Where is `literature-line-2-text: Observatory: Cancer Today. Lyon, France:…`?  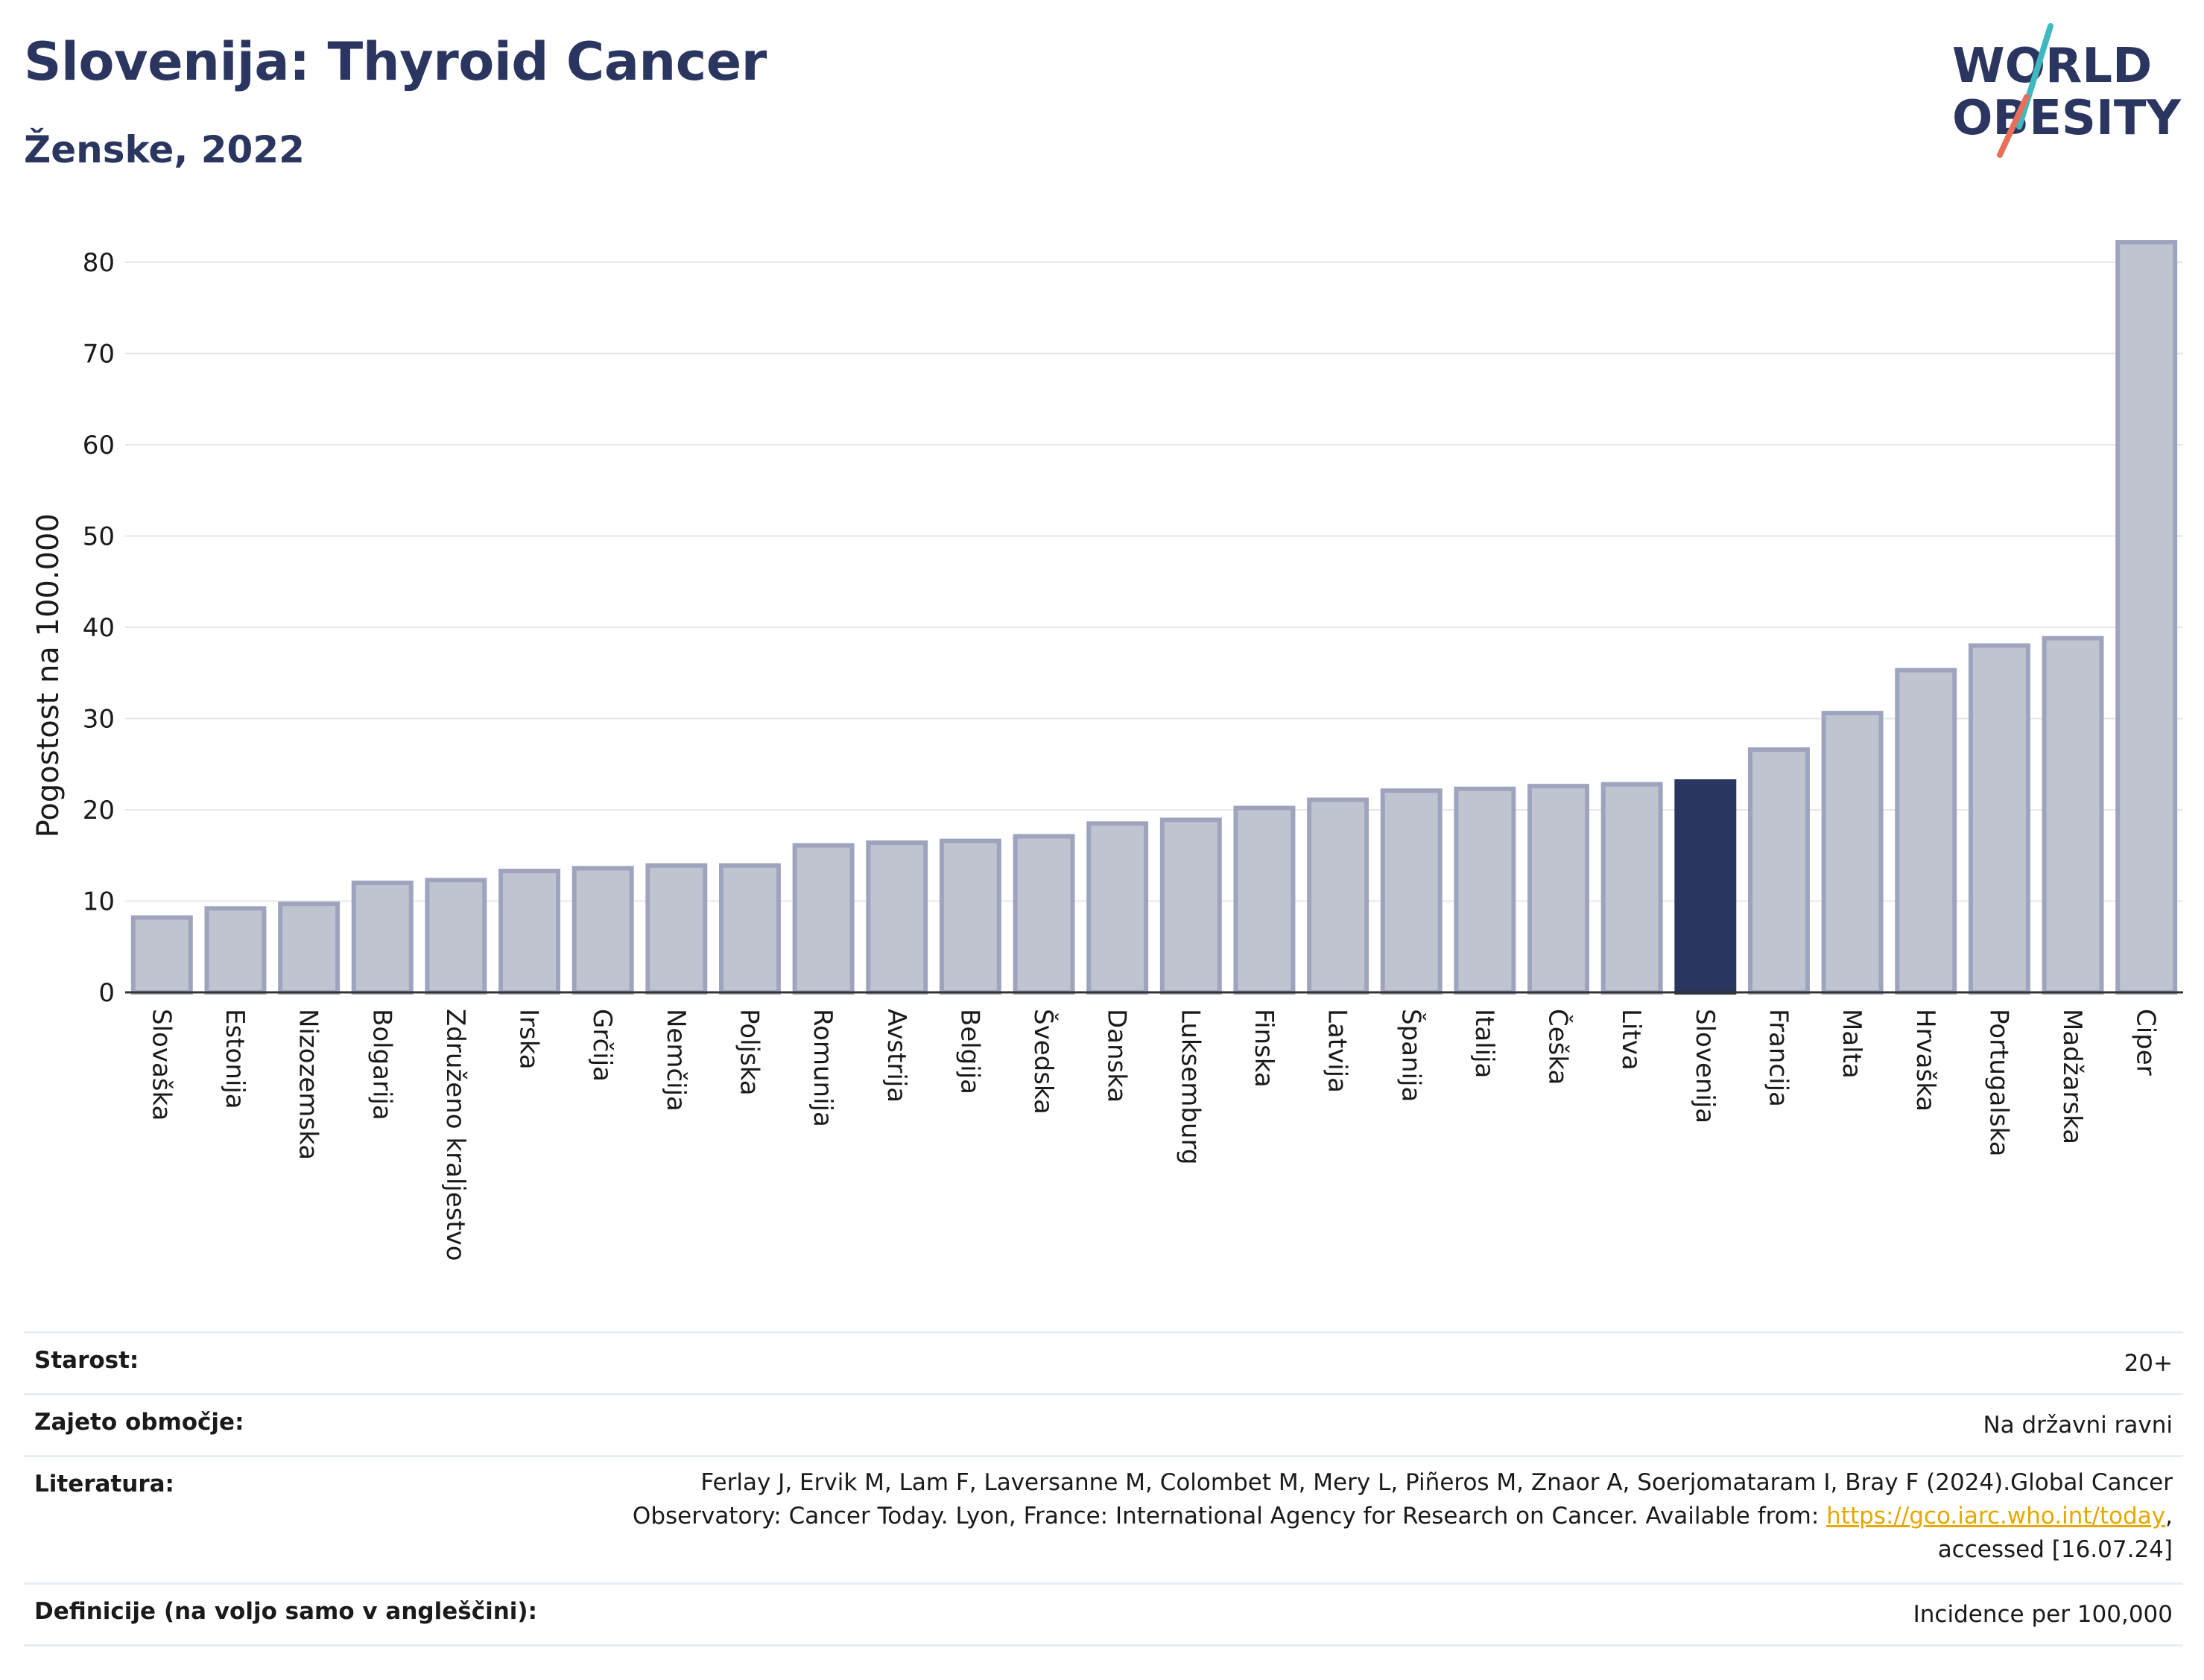
literature-line-2-text: Observatory: Cancer Today. Lyon, France:… is located at coordinates (1229, 1516).